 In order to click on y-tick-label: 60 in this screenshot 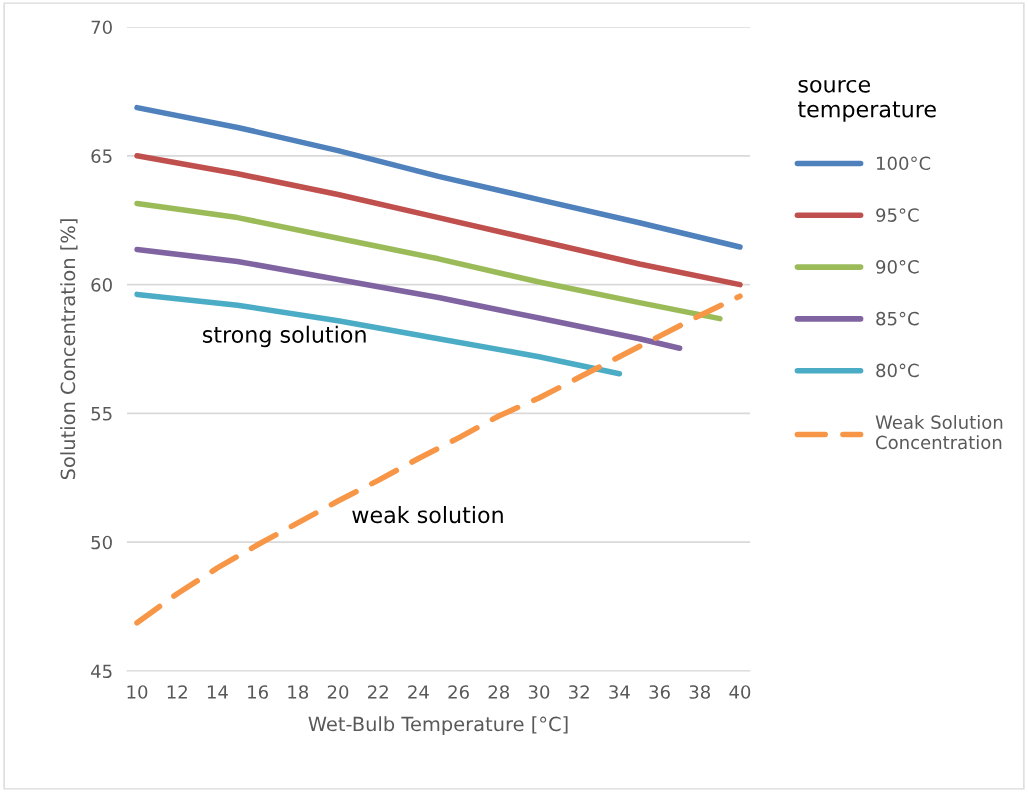, I will do `click(101, 285)`.